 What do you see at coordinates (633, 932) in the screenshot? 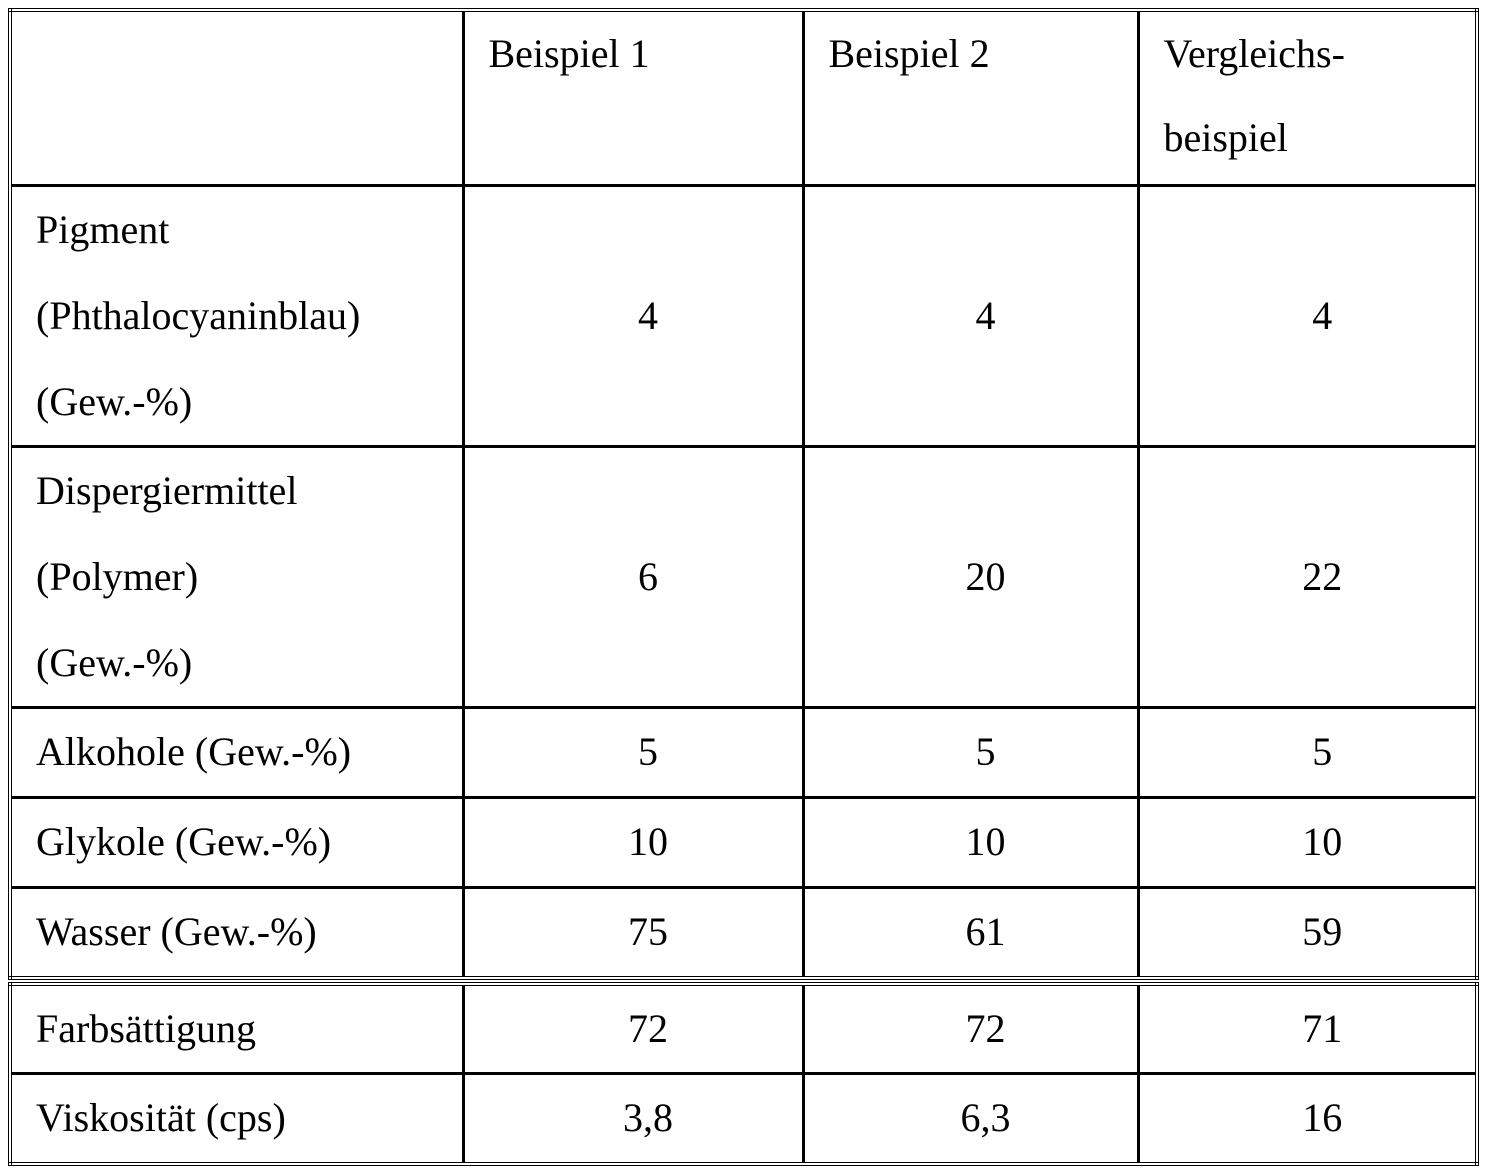
I see `value-cell: 75` at bounding box center [633, 932].